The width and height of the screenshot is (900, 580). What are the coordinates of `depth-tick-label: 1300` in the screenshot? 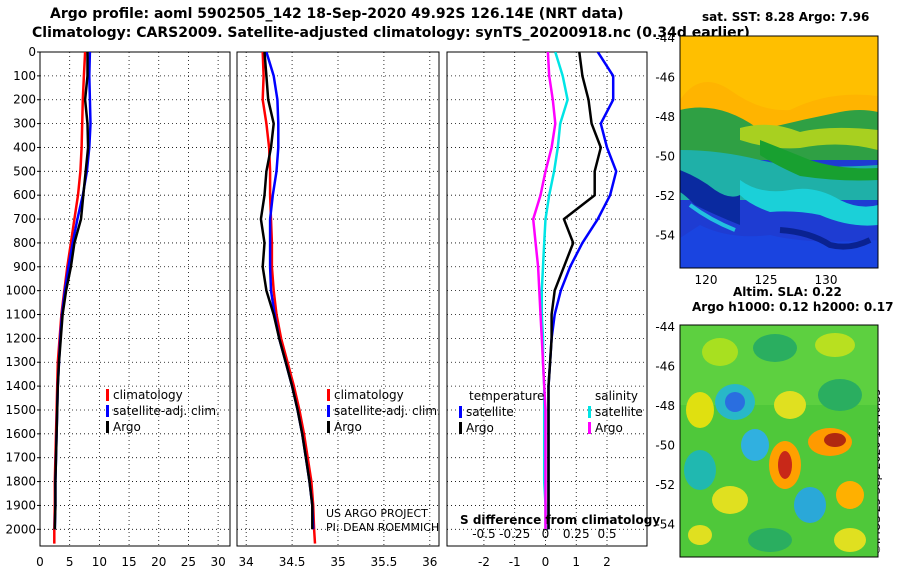 It's located at (20, 362).